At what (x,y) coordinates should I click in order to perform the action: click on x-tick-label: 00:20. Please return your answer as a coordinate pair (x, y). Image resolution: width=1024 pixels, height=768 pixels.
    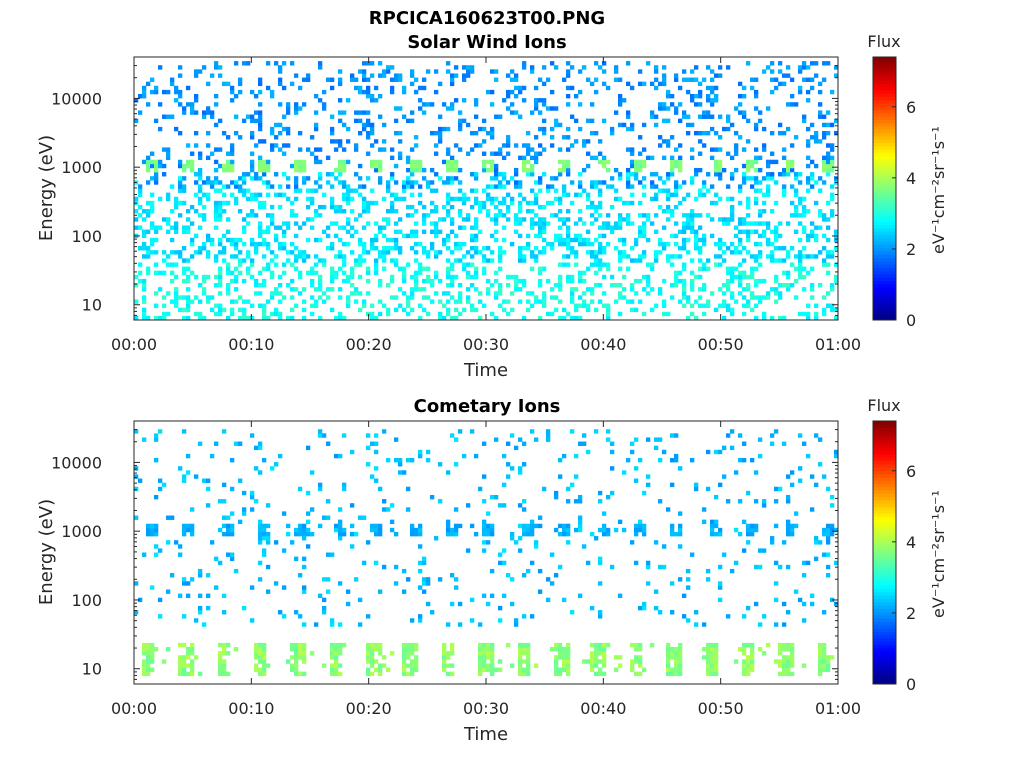
    Looking at the image, I should click on (369, 708).